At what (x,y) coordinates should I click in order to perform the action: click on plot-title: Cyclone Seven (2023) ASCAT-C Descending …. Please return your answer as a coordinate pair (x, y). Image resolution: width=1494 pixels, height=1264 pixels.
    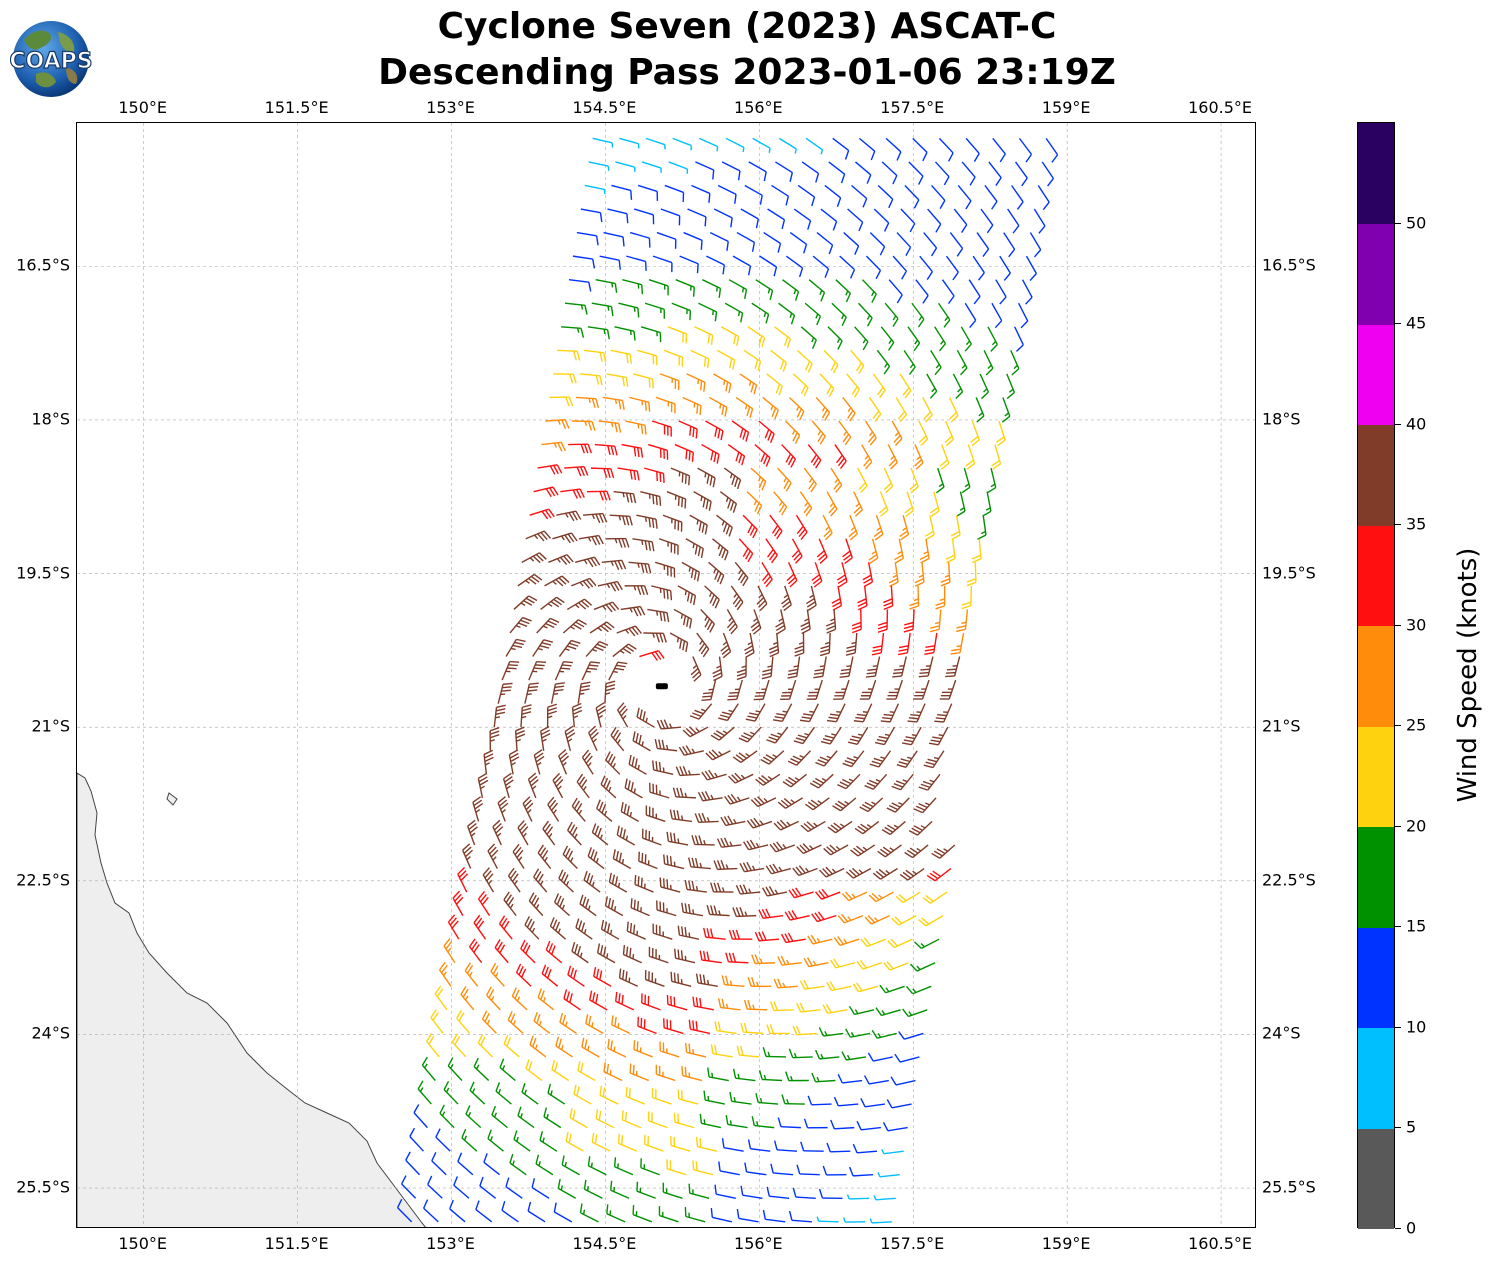
    Looking at the image, I should click on (747, 50).